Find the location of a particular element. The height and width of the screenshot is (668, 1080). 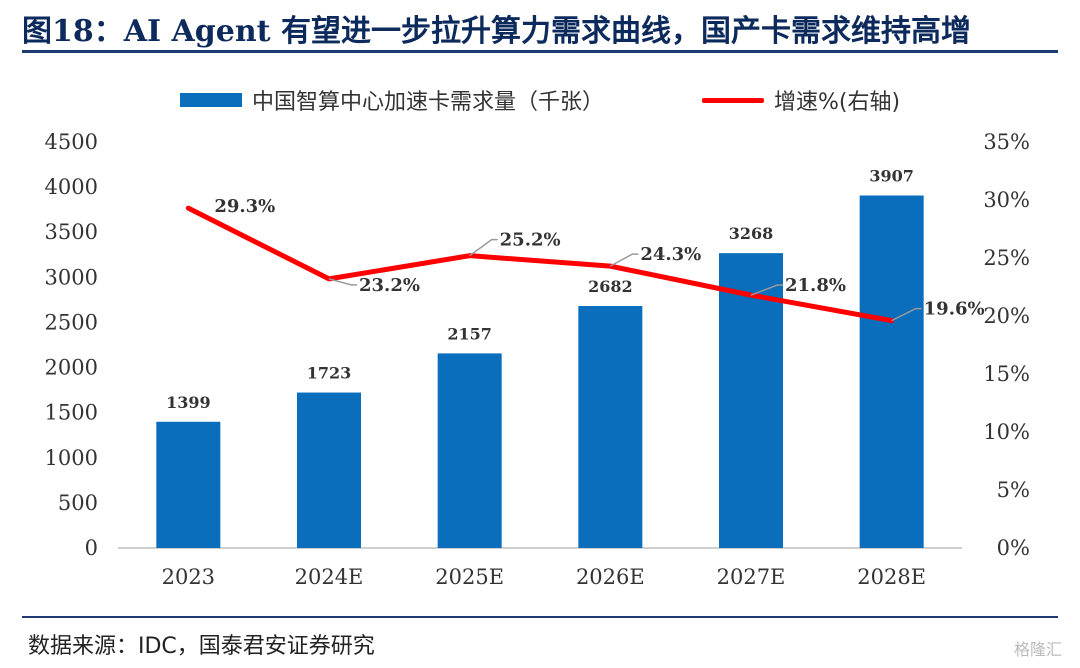

figure-title: 图18：AI Agent 有望进一步拉升算力需求曲线，国产卡需求维持高增 is located at coordinates (496, 31).